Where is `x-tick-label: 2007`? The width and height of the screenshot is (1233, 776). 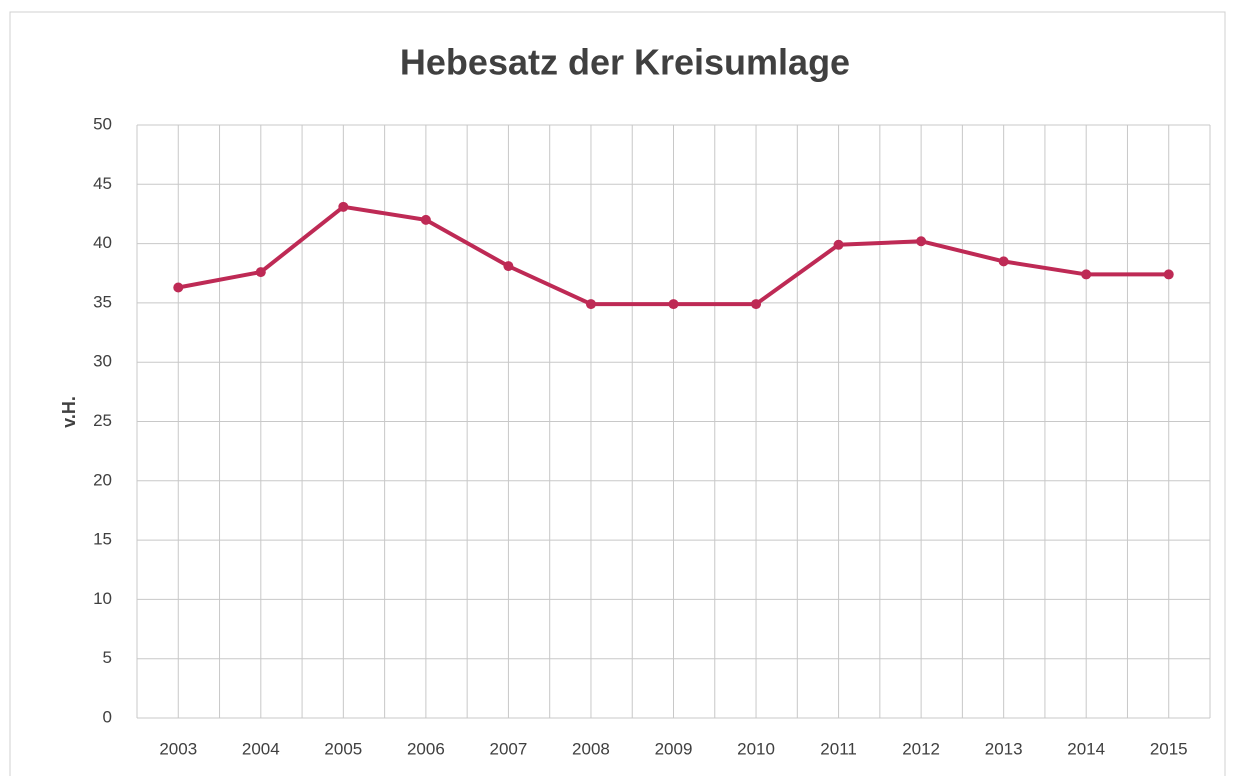
x-tick-label: 2007 is located at coordinates (509, 748).